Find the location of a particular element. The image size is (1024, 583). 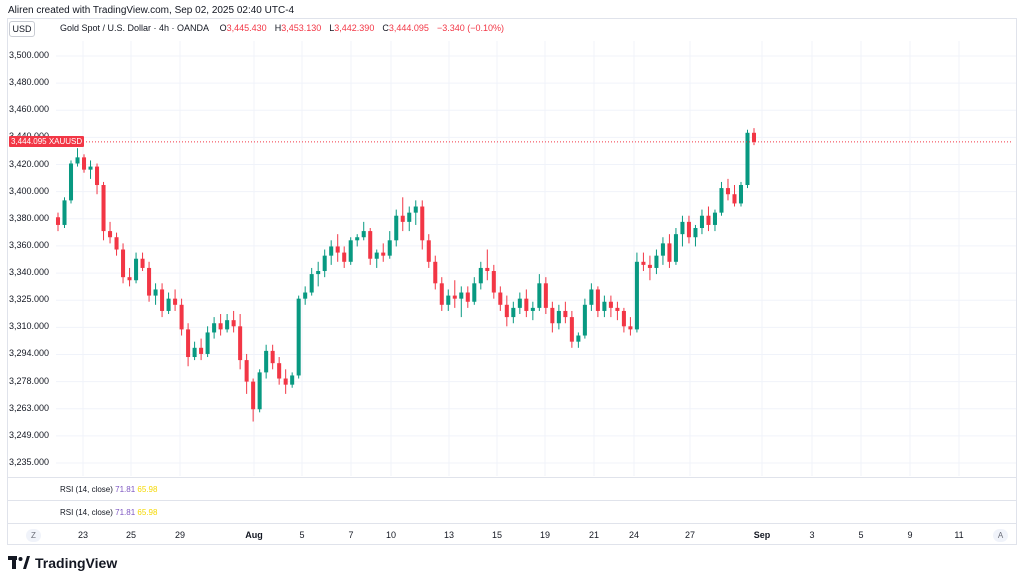

time-axis-label: 23 is located at coordinates (83, 535).